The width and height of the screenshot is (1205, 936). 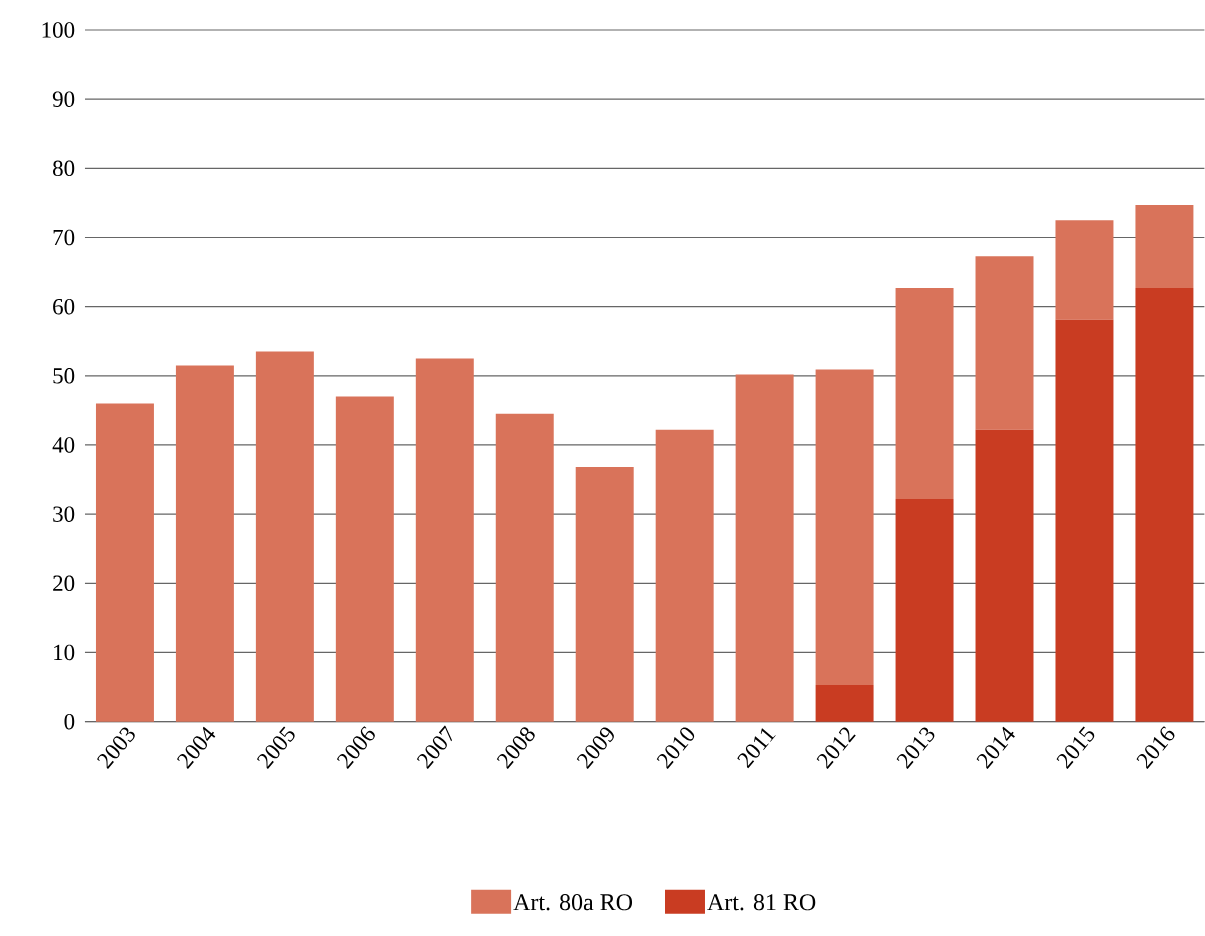 I want to click on legend-label: Art. 80a RO, so click(x=573, y=902).